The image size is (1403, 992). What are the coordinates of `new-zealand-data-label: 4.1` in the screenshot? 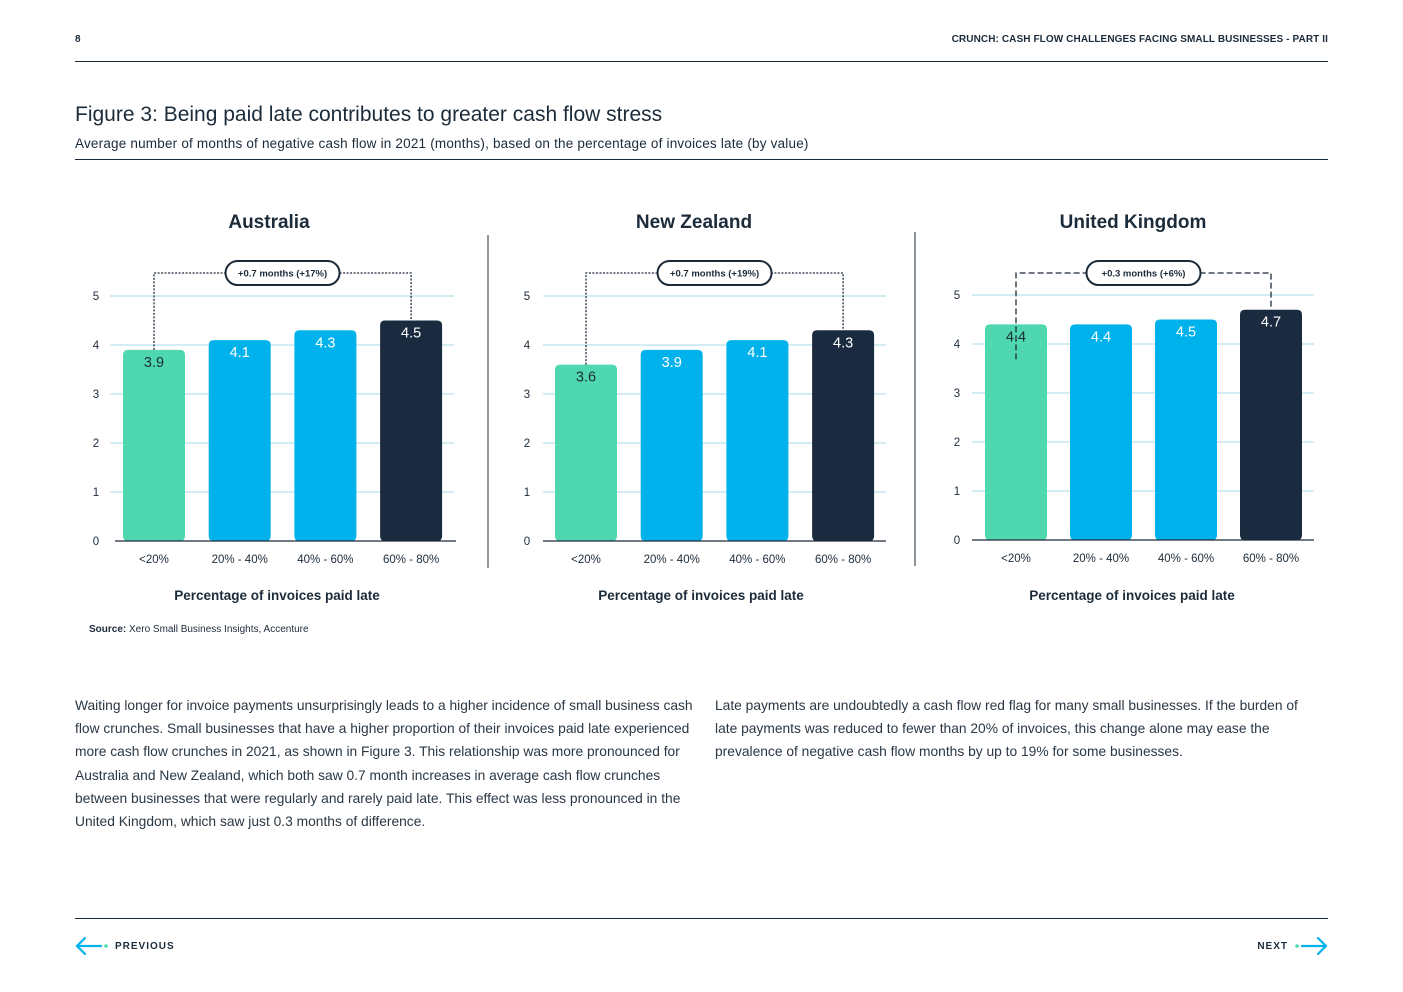 It's located at (757, 353).